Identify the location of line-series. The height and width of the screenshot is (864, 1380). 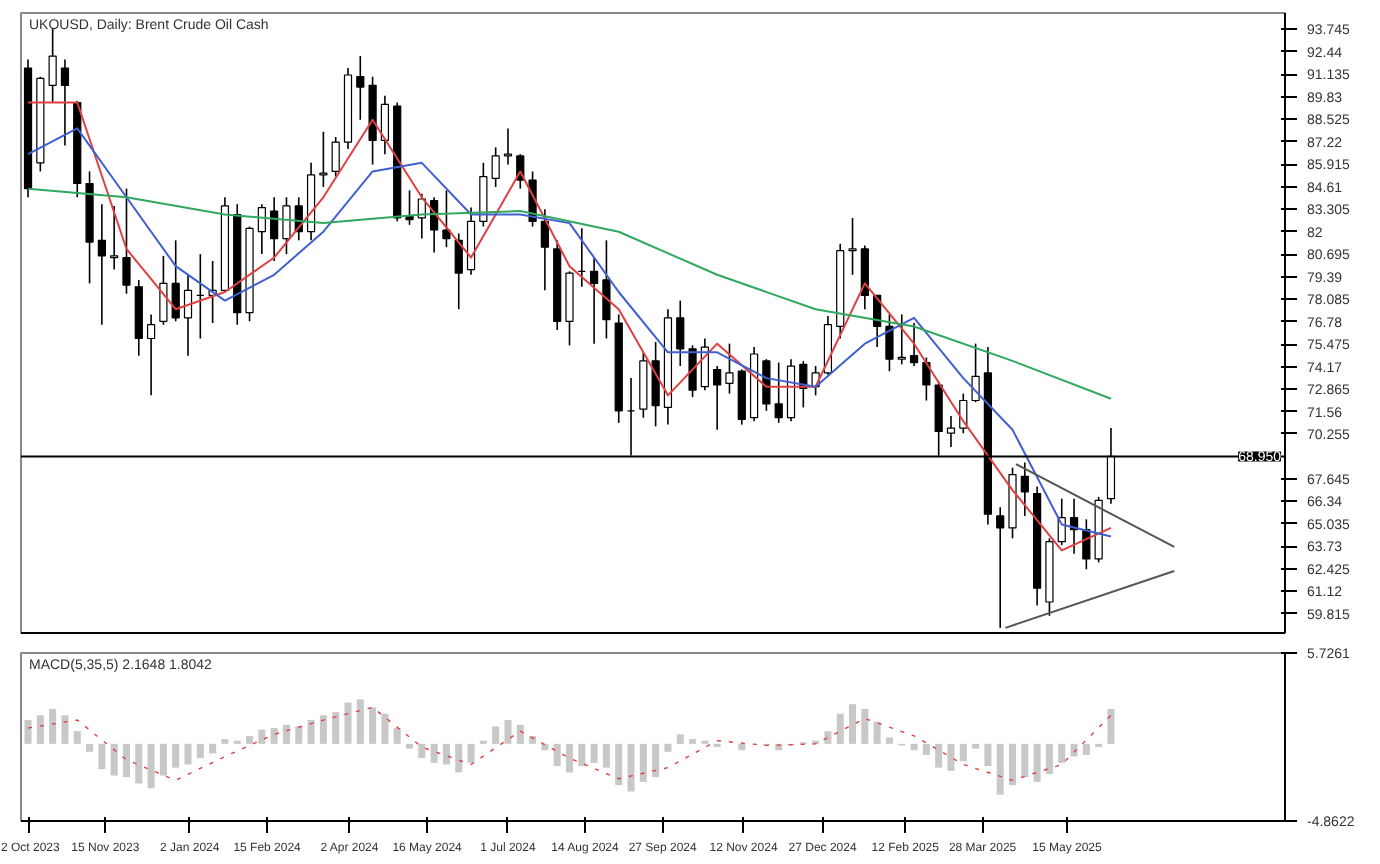
(569, 744).